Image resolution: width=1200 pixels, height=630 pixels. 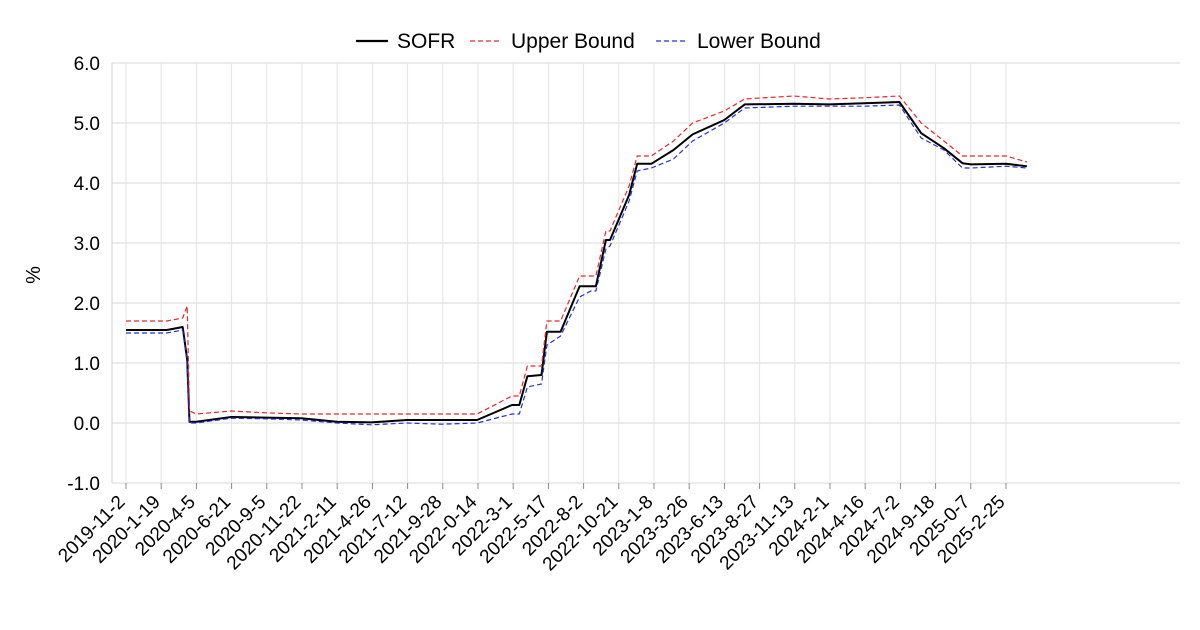 What do you see at coordinates (87, 304) in the screenshot?
I see `y-tick-label: 2.0` at bounding box center [87, 304].